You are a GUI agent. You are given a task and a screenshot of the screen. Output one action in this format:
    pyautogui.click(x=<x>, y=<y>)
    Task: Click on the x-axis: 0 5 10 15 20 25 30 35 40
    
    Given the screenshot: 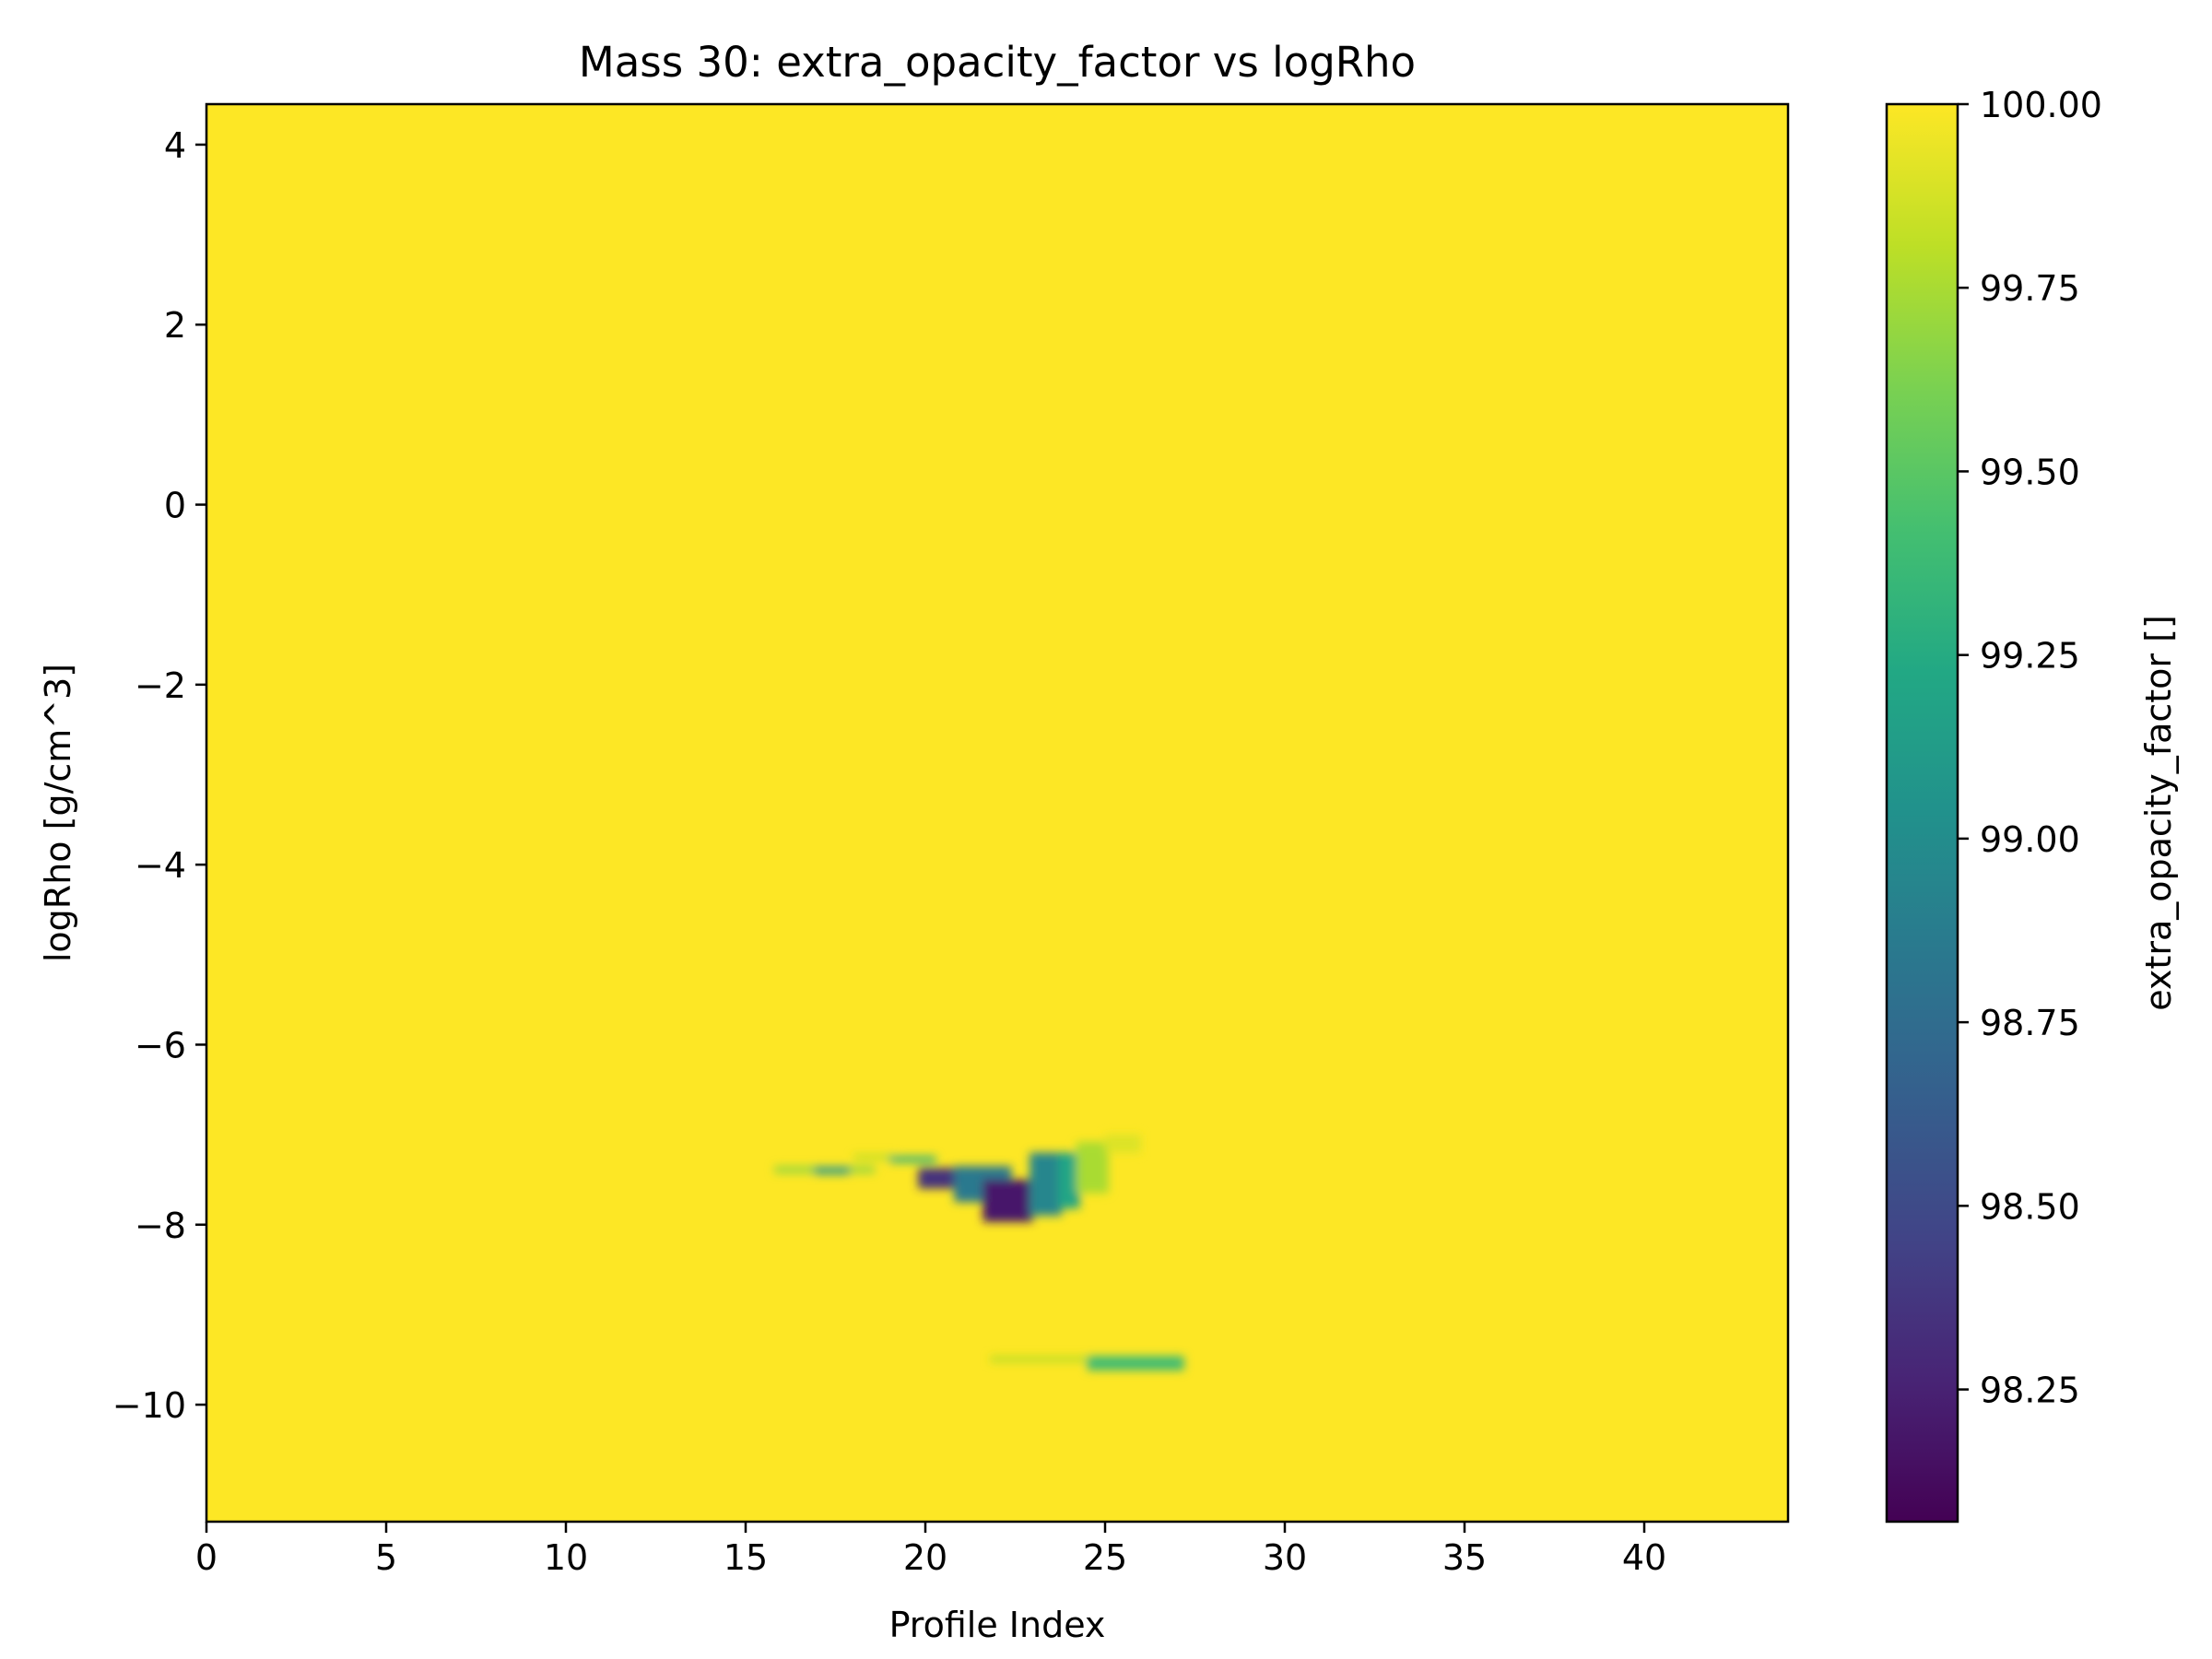 What is the action you would take?
    pyautogui.click(x=930, y=1550)
    